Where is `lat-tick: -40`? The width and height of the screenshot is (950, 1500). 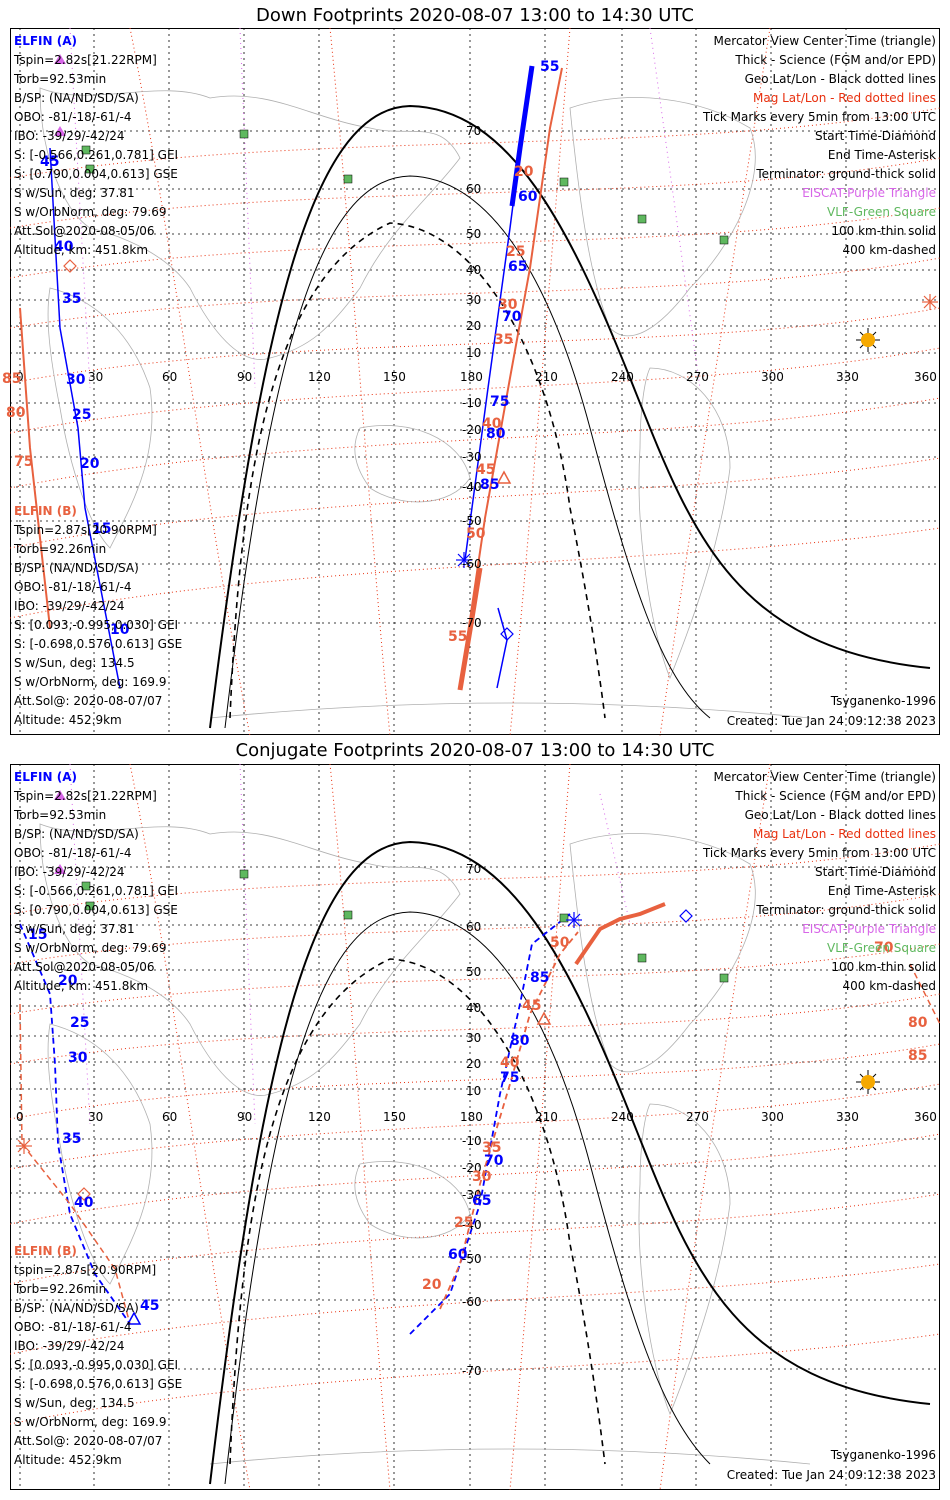
lat-tick: -40 is located at coordinates (472, 487).